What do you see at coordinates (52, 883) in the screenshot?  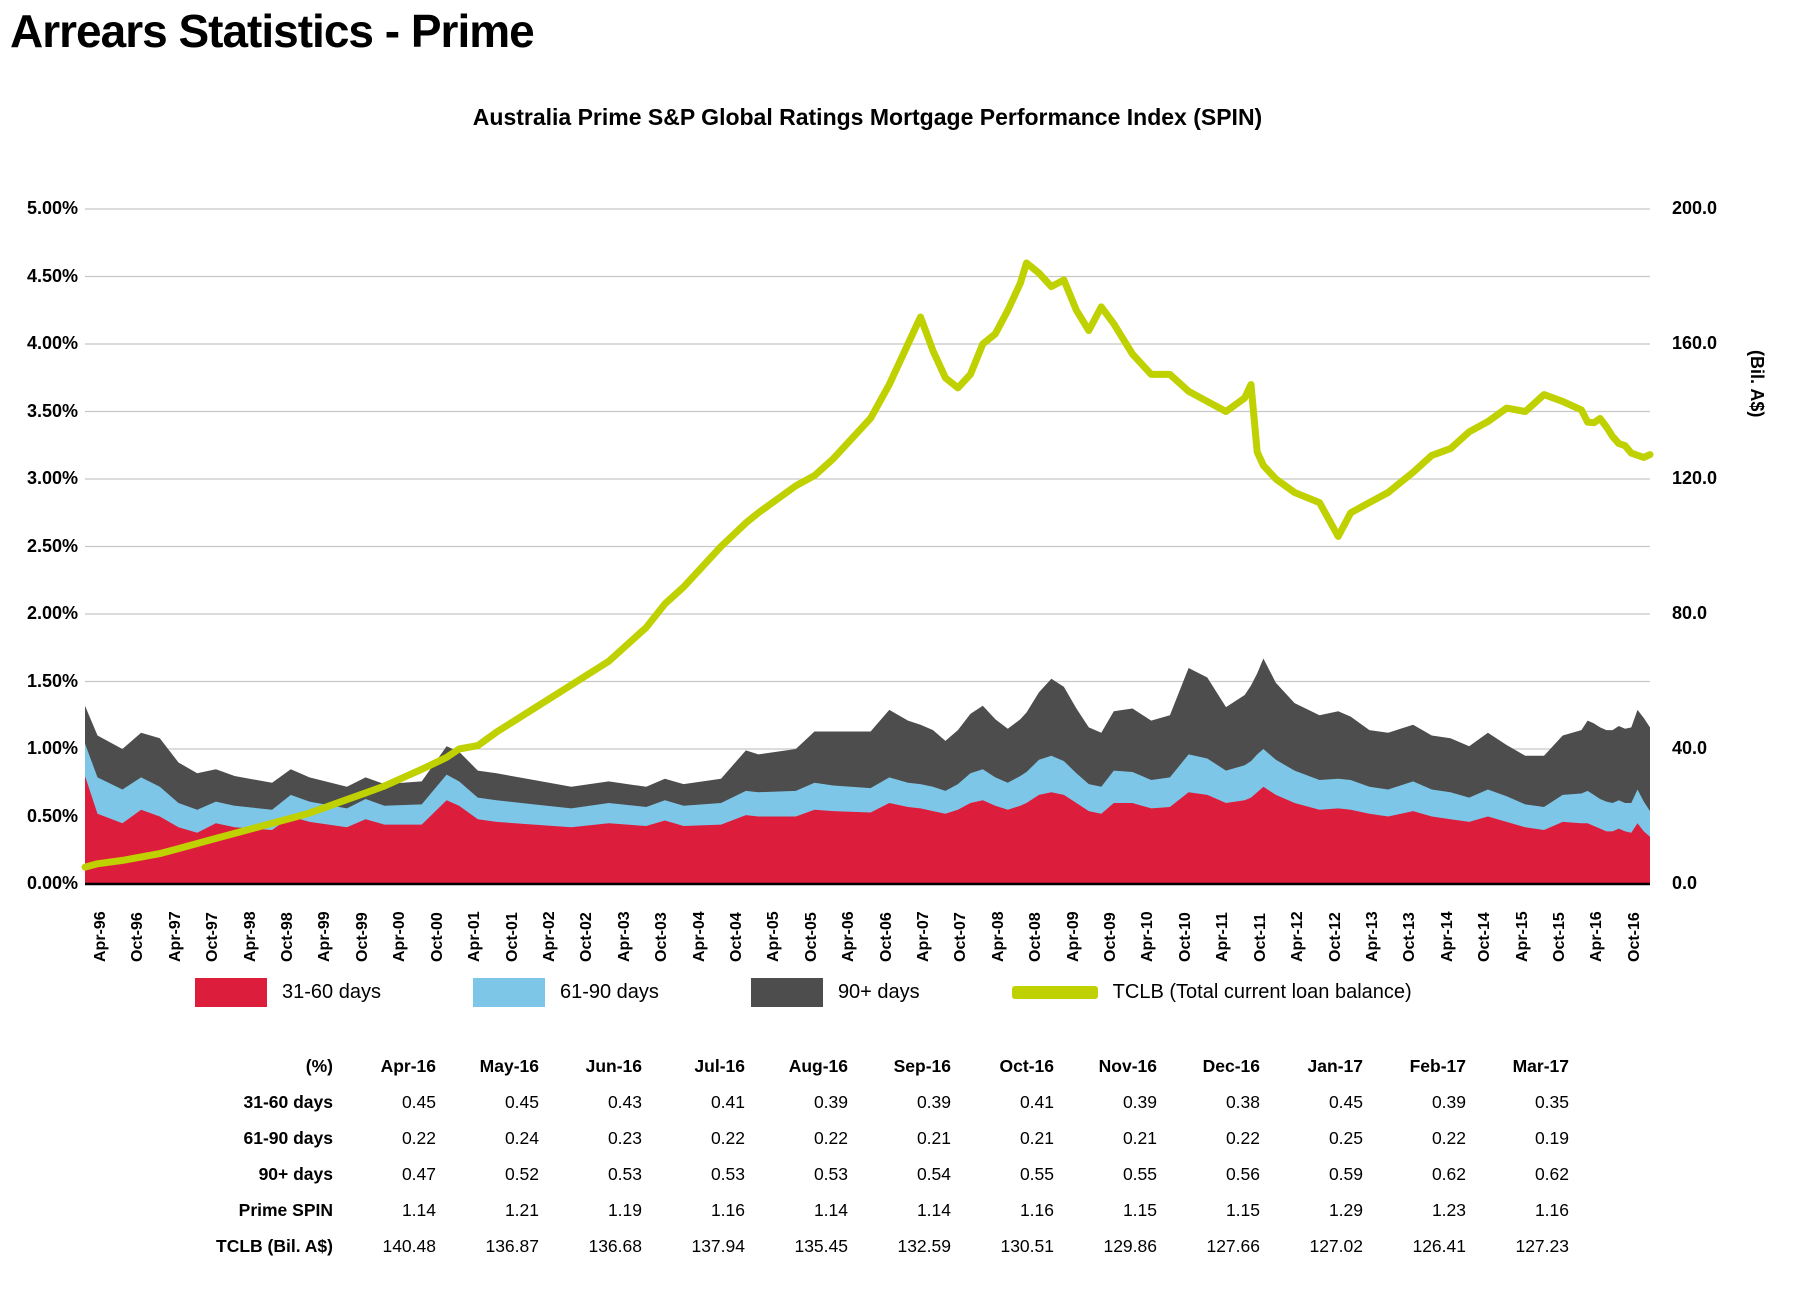 I see `left-axis-tick: 0.00%` at bounding box center [52, 883].